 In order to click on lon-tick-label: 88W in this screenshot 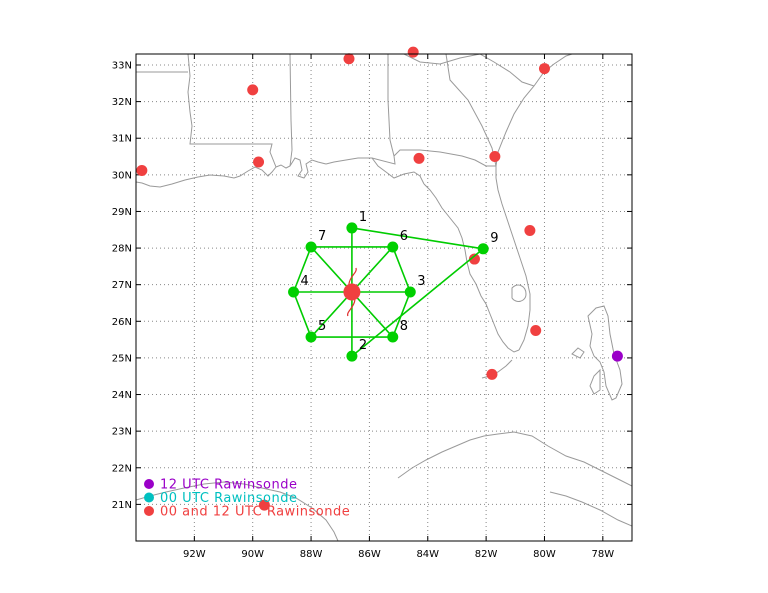, I will do `click(311, 554)`.